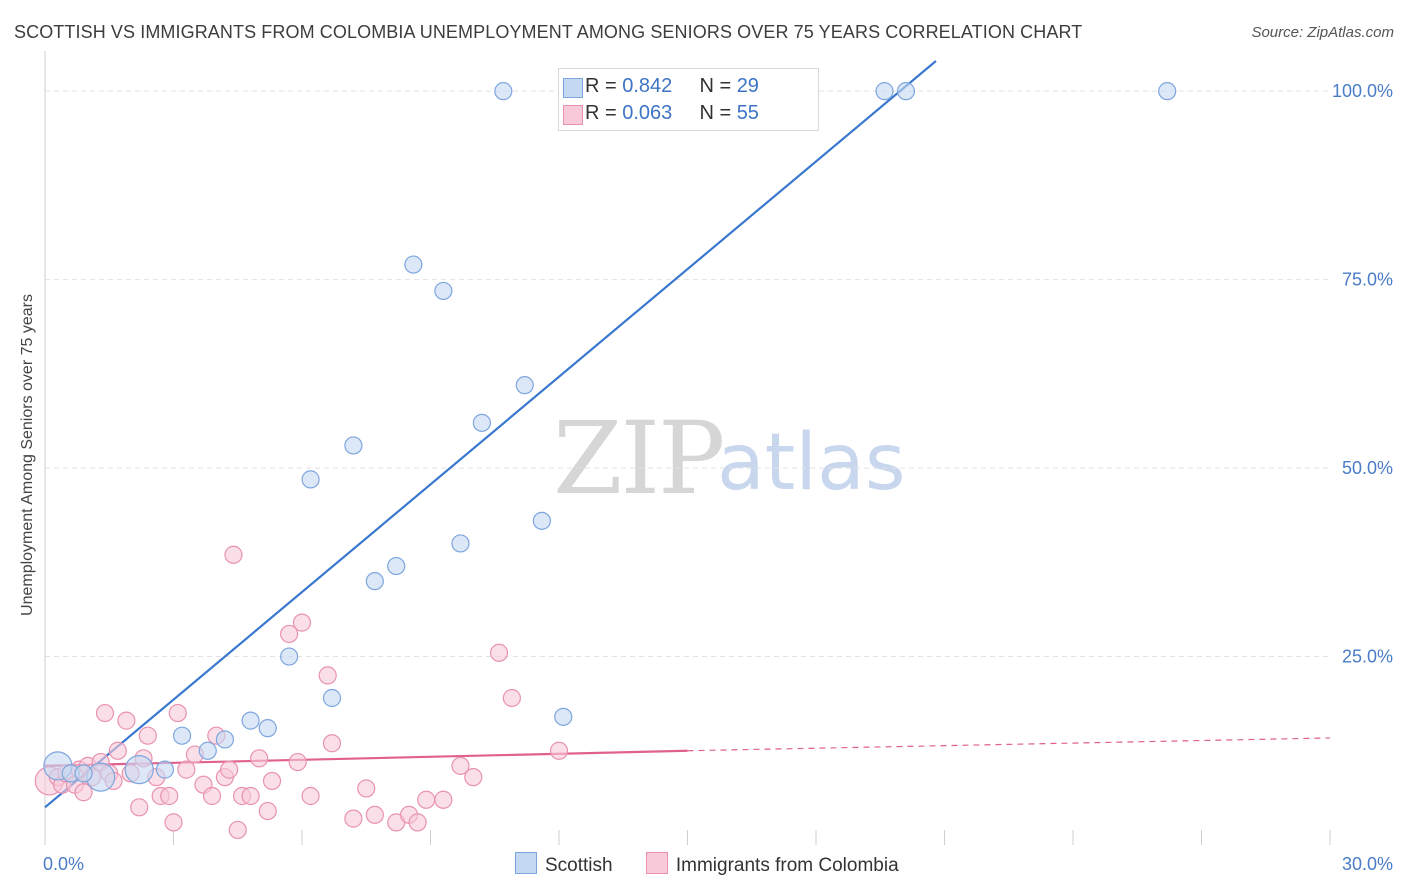 The height and width of the screenshot is (892, 1406). Describe the element at coordinates (63, 864) in the screenshot. I see `x-tick-label: 0.0%` at that location.